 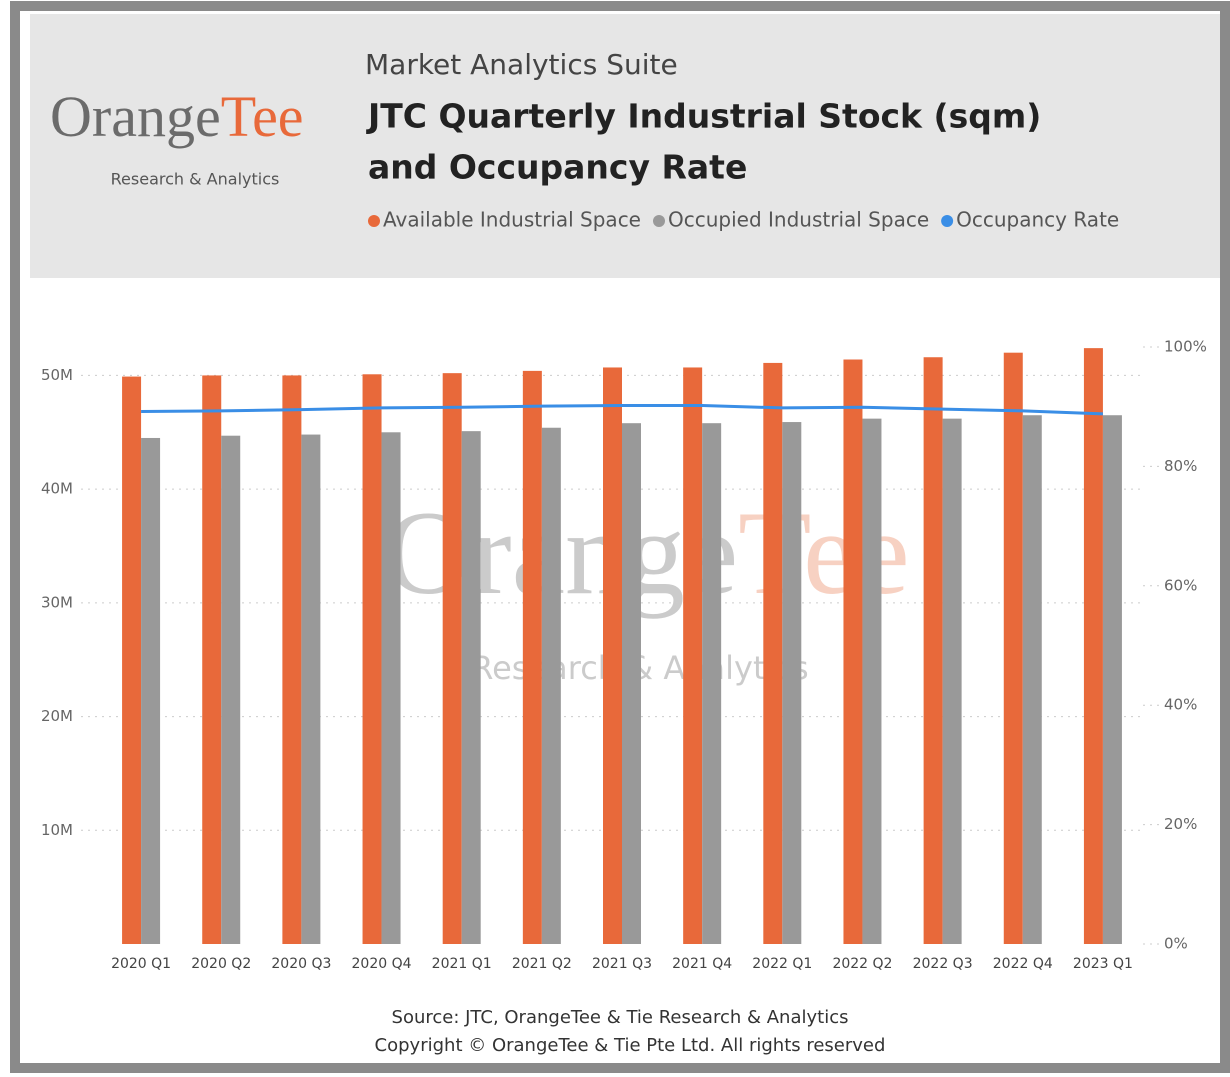 What do you see at coordinates (195, 179) in the screenshot?
I see `logo-tagline: Research & Analytics` at bounding box center [195, 179].